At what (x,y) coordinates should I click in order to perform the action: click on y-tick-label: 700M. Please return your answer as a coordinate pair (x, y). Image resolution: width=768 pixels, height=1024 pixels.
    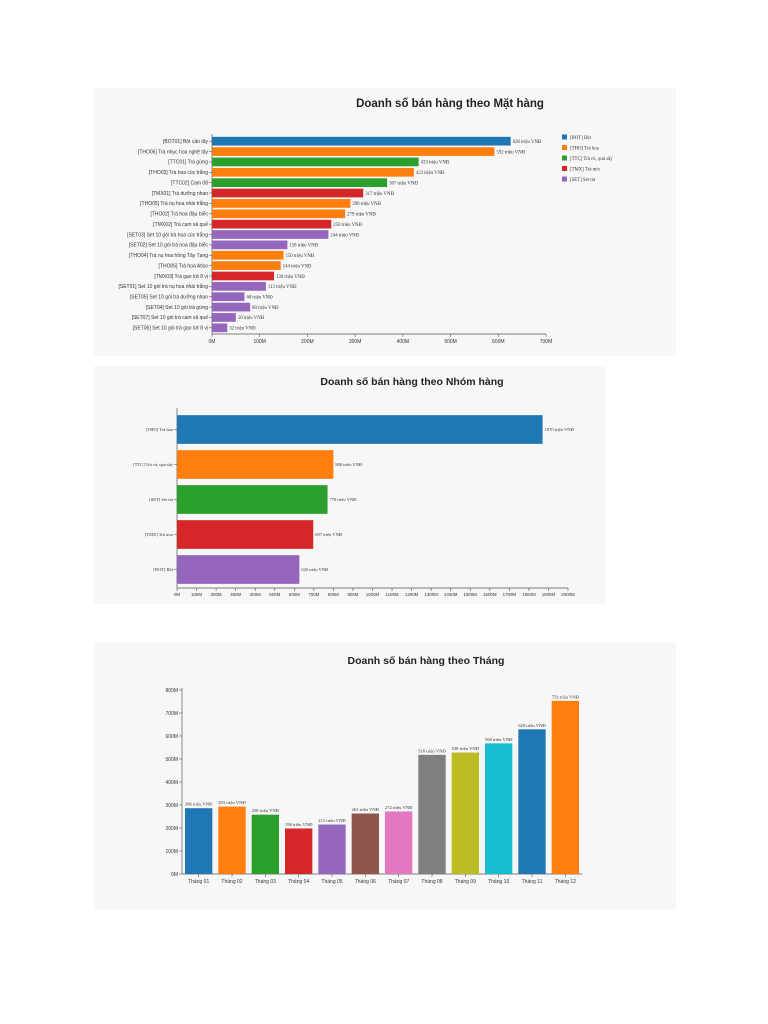
    Looking at the image, I should click on (171, 714).